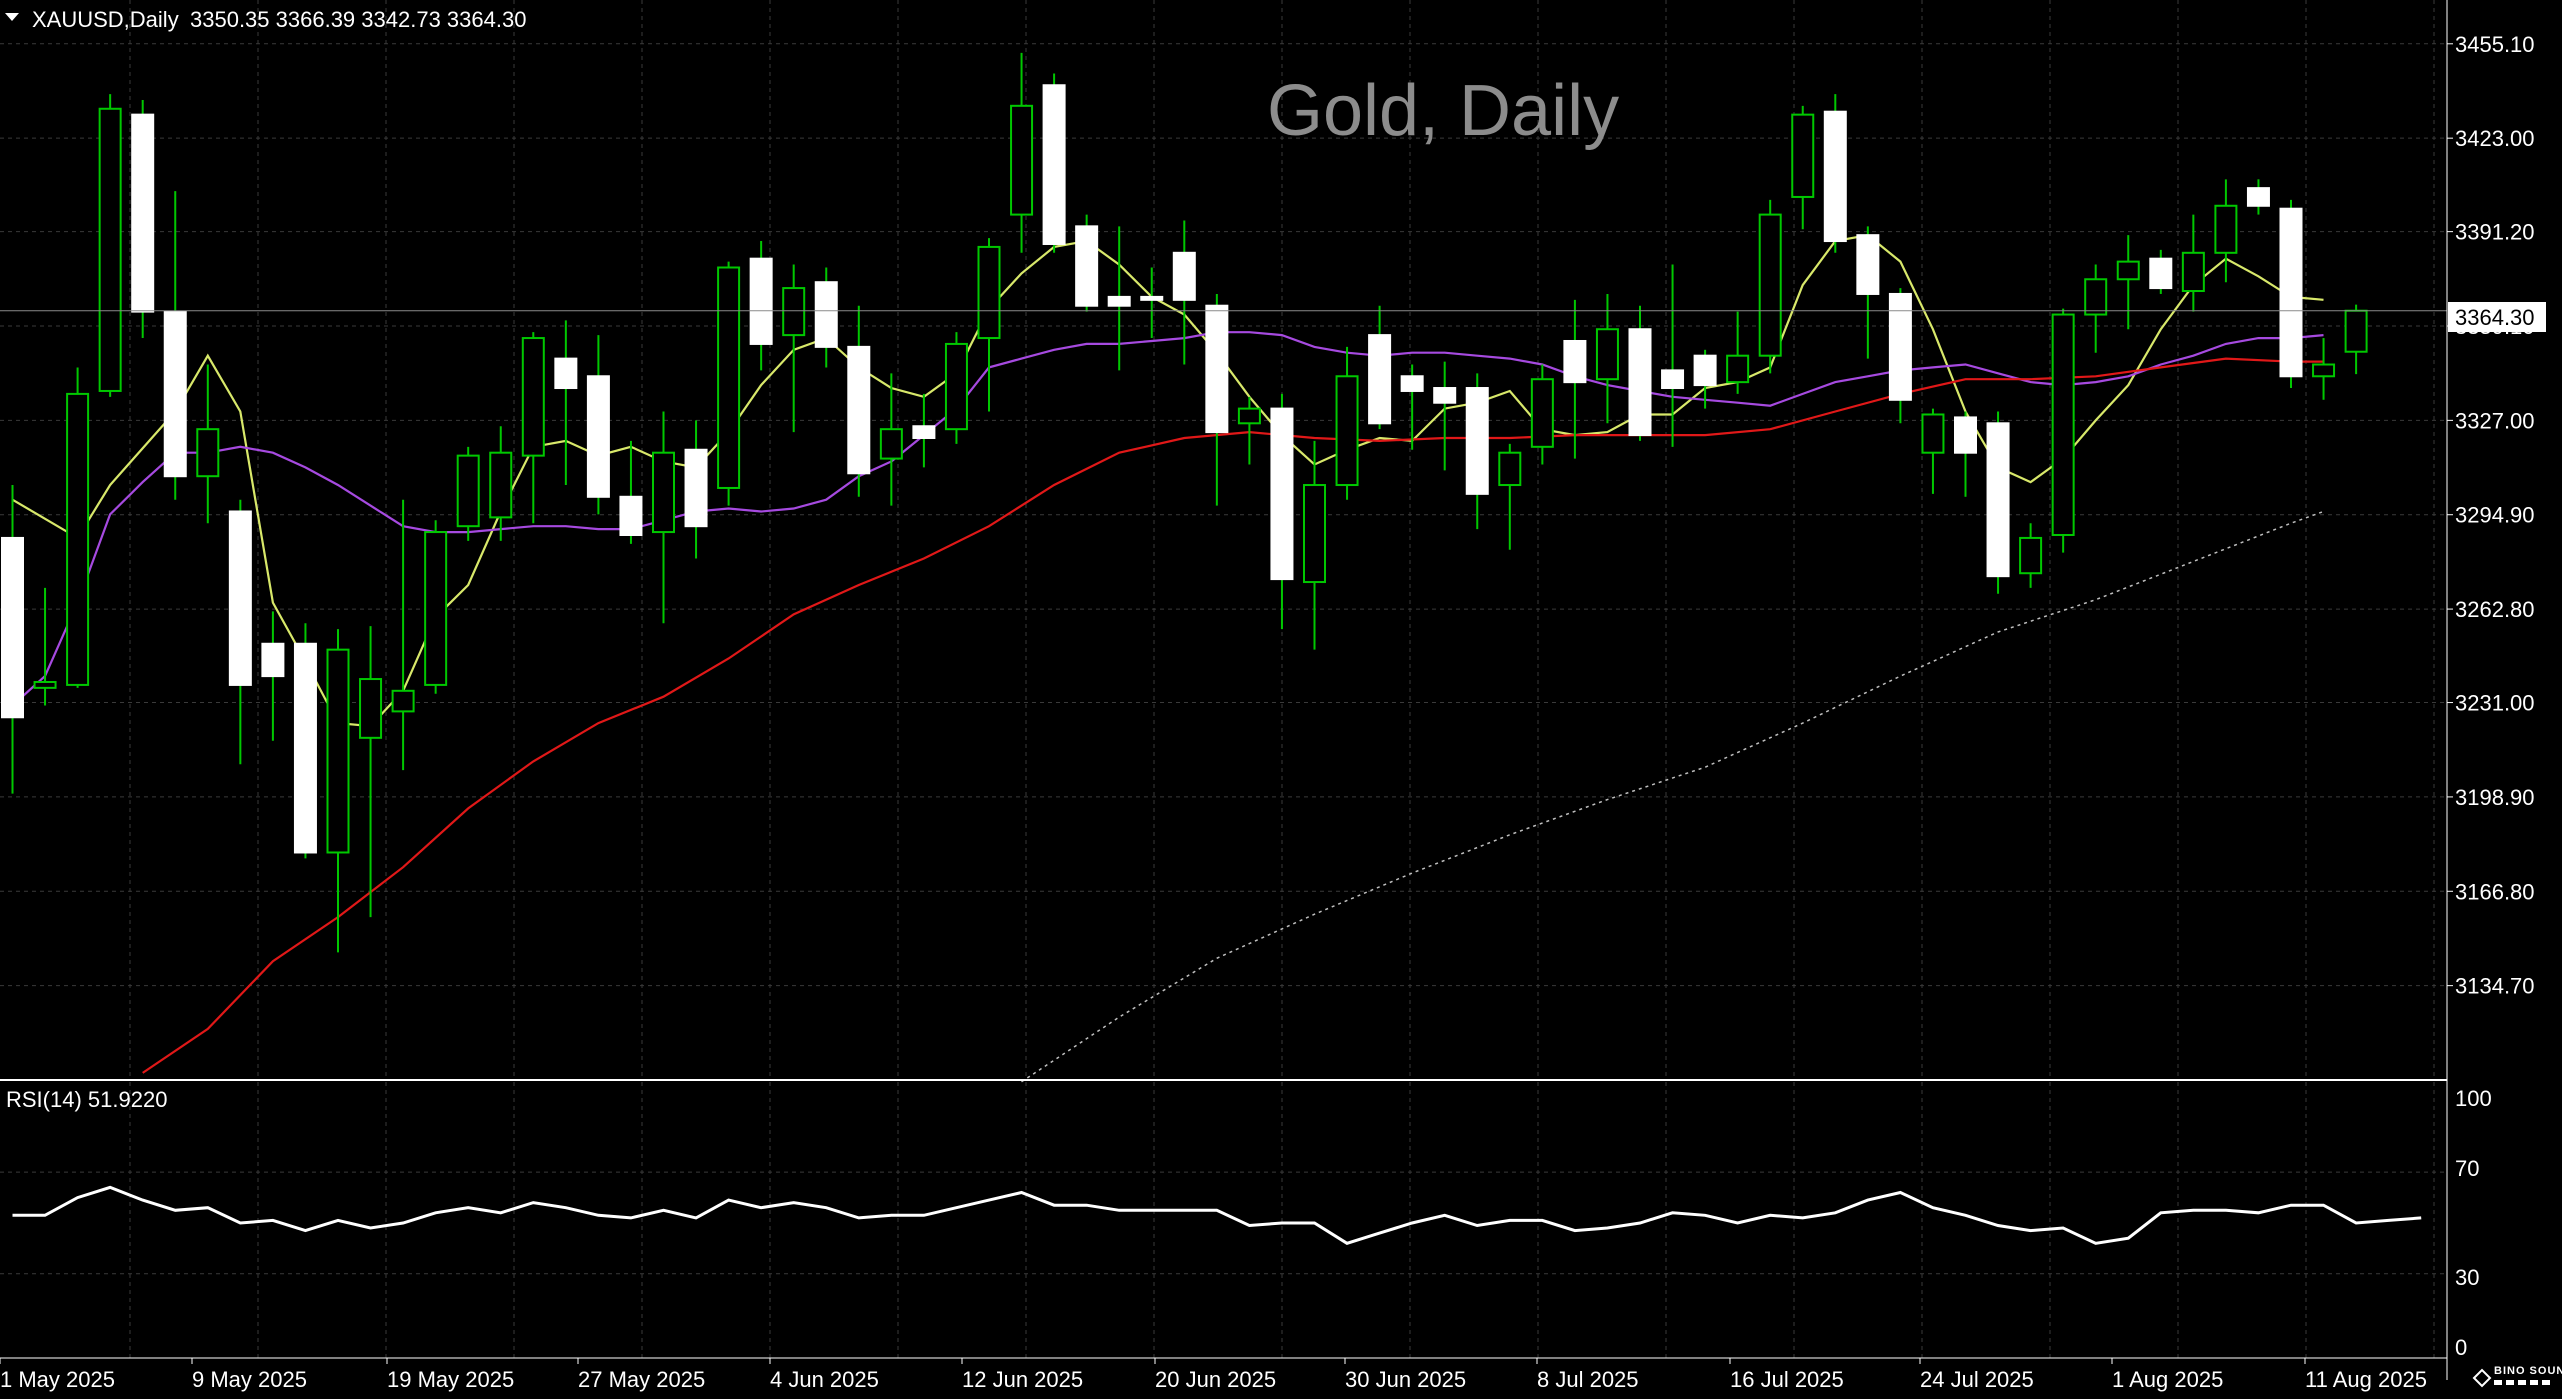  Describe the element at coordinates (2495, 138) in the screenshot. I see `price-tick-label: 3423.00` at that location.